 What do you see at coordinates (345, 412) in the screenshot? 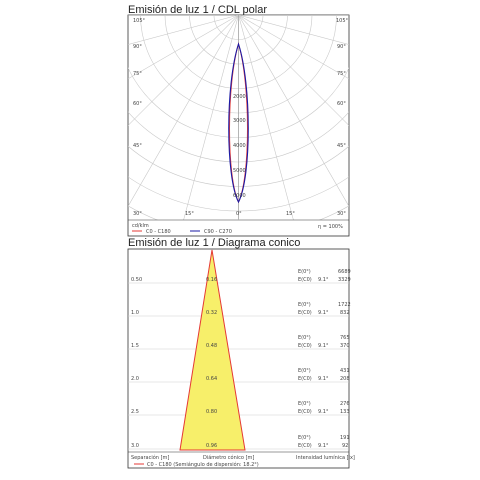
I see `row-value-ec0: 133` at bounding box center [345, 412].